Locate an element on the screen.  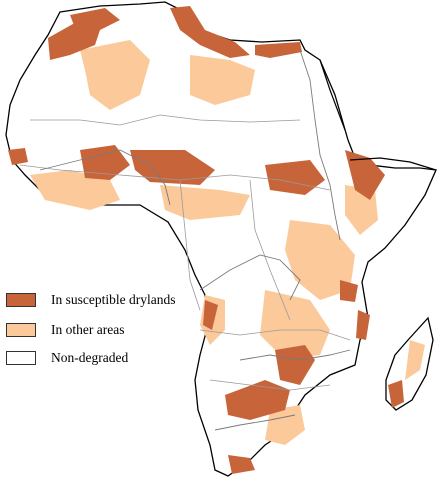
legend-label-other-areas: In other areas is located at coordinates (88, 329).